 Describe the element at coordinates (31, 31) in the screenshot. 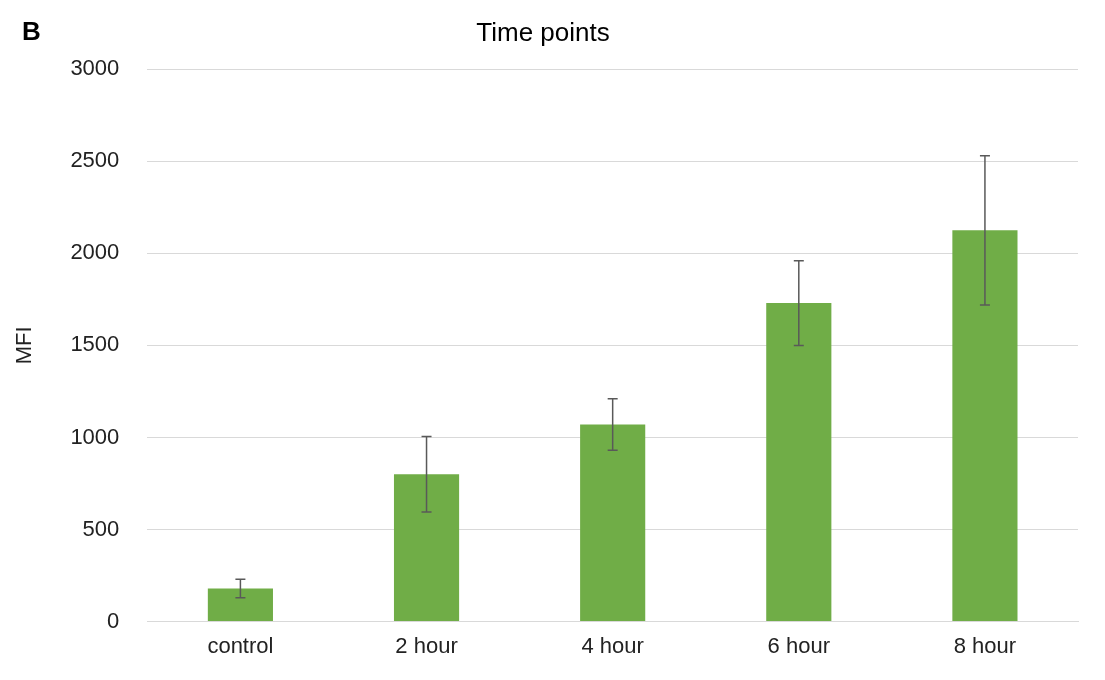

I see `text: B` at that location.